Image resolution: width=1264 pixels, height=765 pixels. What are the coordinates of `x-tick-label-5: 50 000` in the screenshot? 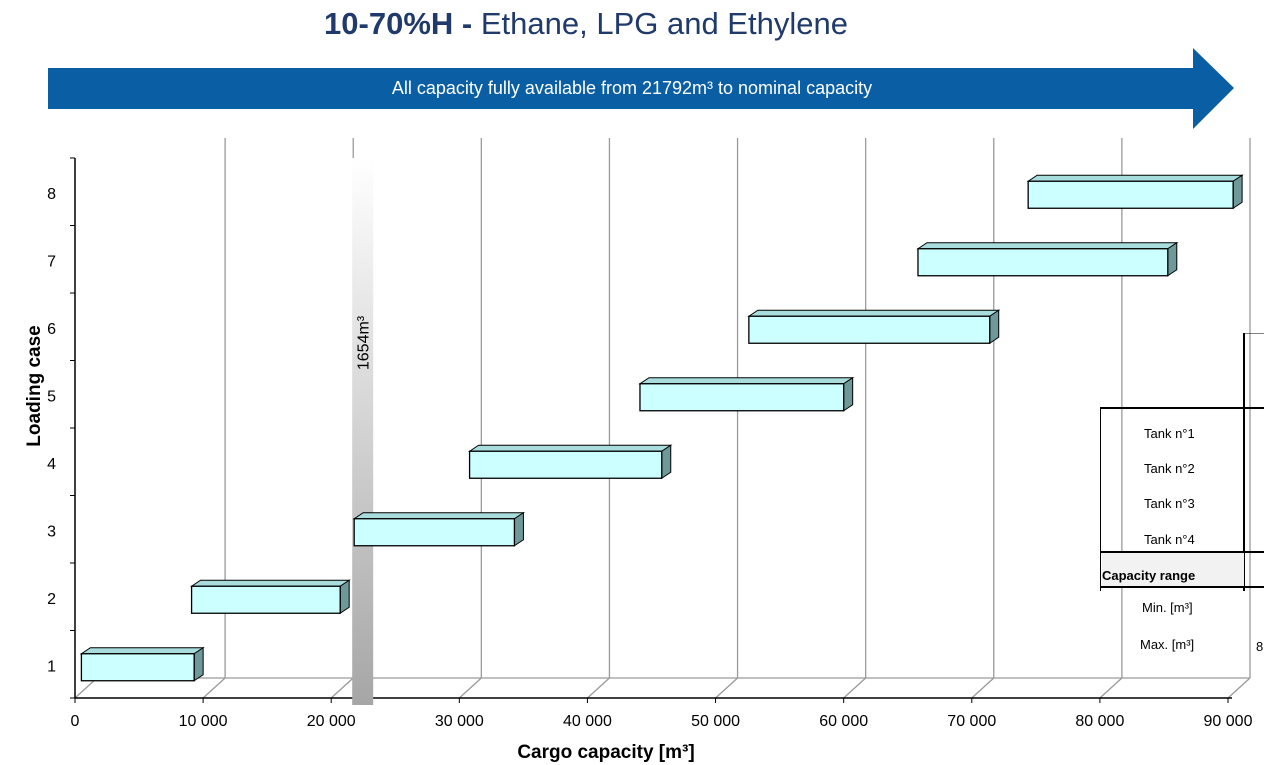 It's located at (715, 721).